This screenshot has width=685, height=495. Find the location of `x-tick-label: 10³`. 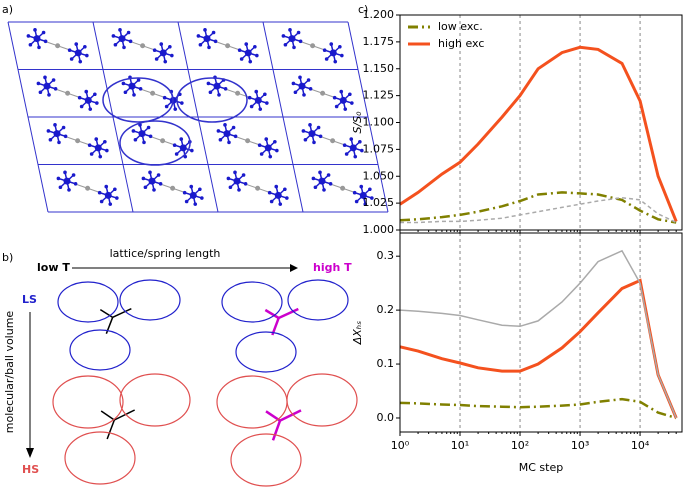

x-tick-label: 10³ is located at coordinates (580, 445).